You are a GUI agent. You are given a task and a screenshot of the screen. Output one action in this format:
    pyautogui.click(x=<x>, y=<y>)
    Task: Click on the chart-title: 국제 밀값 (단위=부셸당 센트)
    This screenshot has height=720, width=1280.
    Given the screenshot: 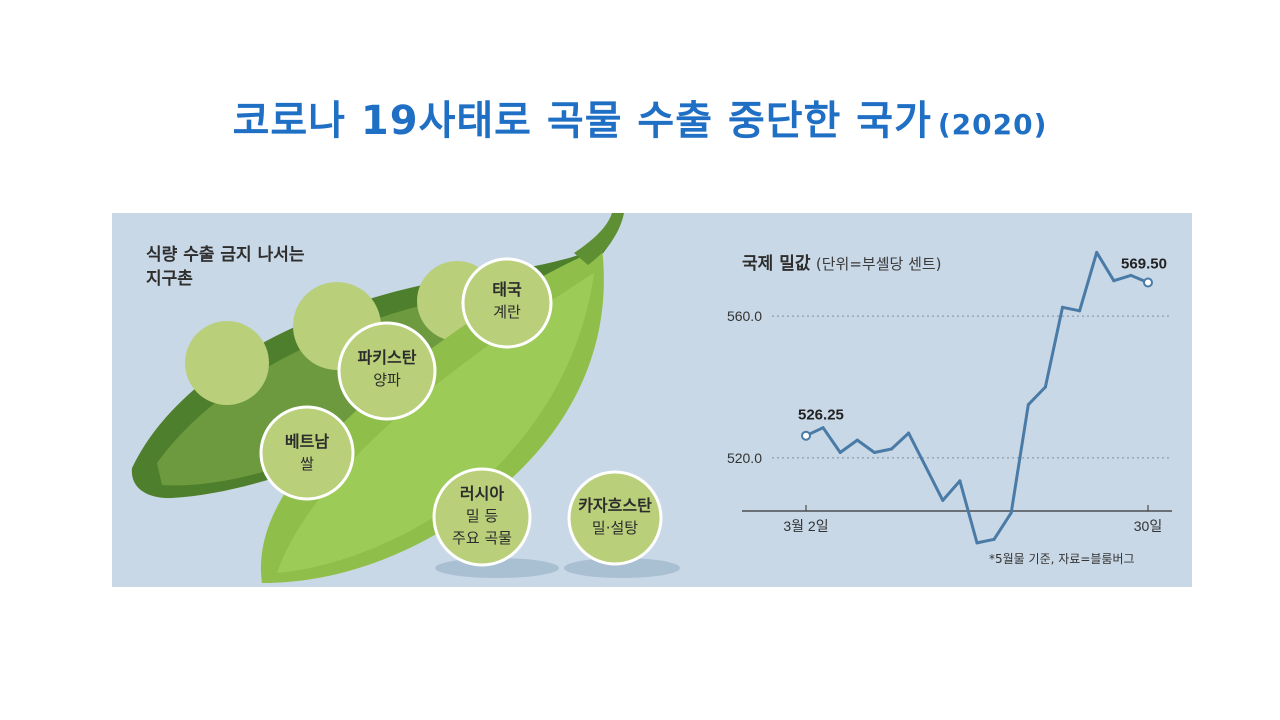 What is the action you would take?
    pyautogui.click(x=842, y=264)
    